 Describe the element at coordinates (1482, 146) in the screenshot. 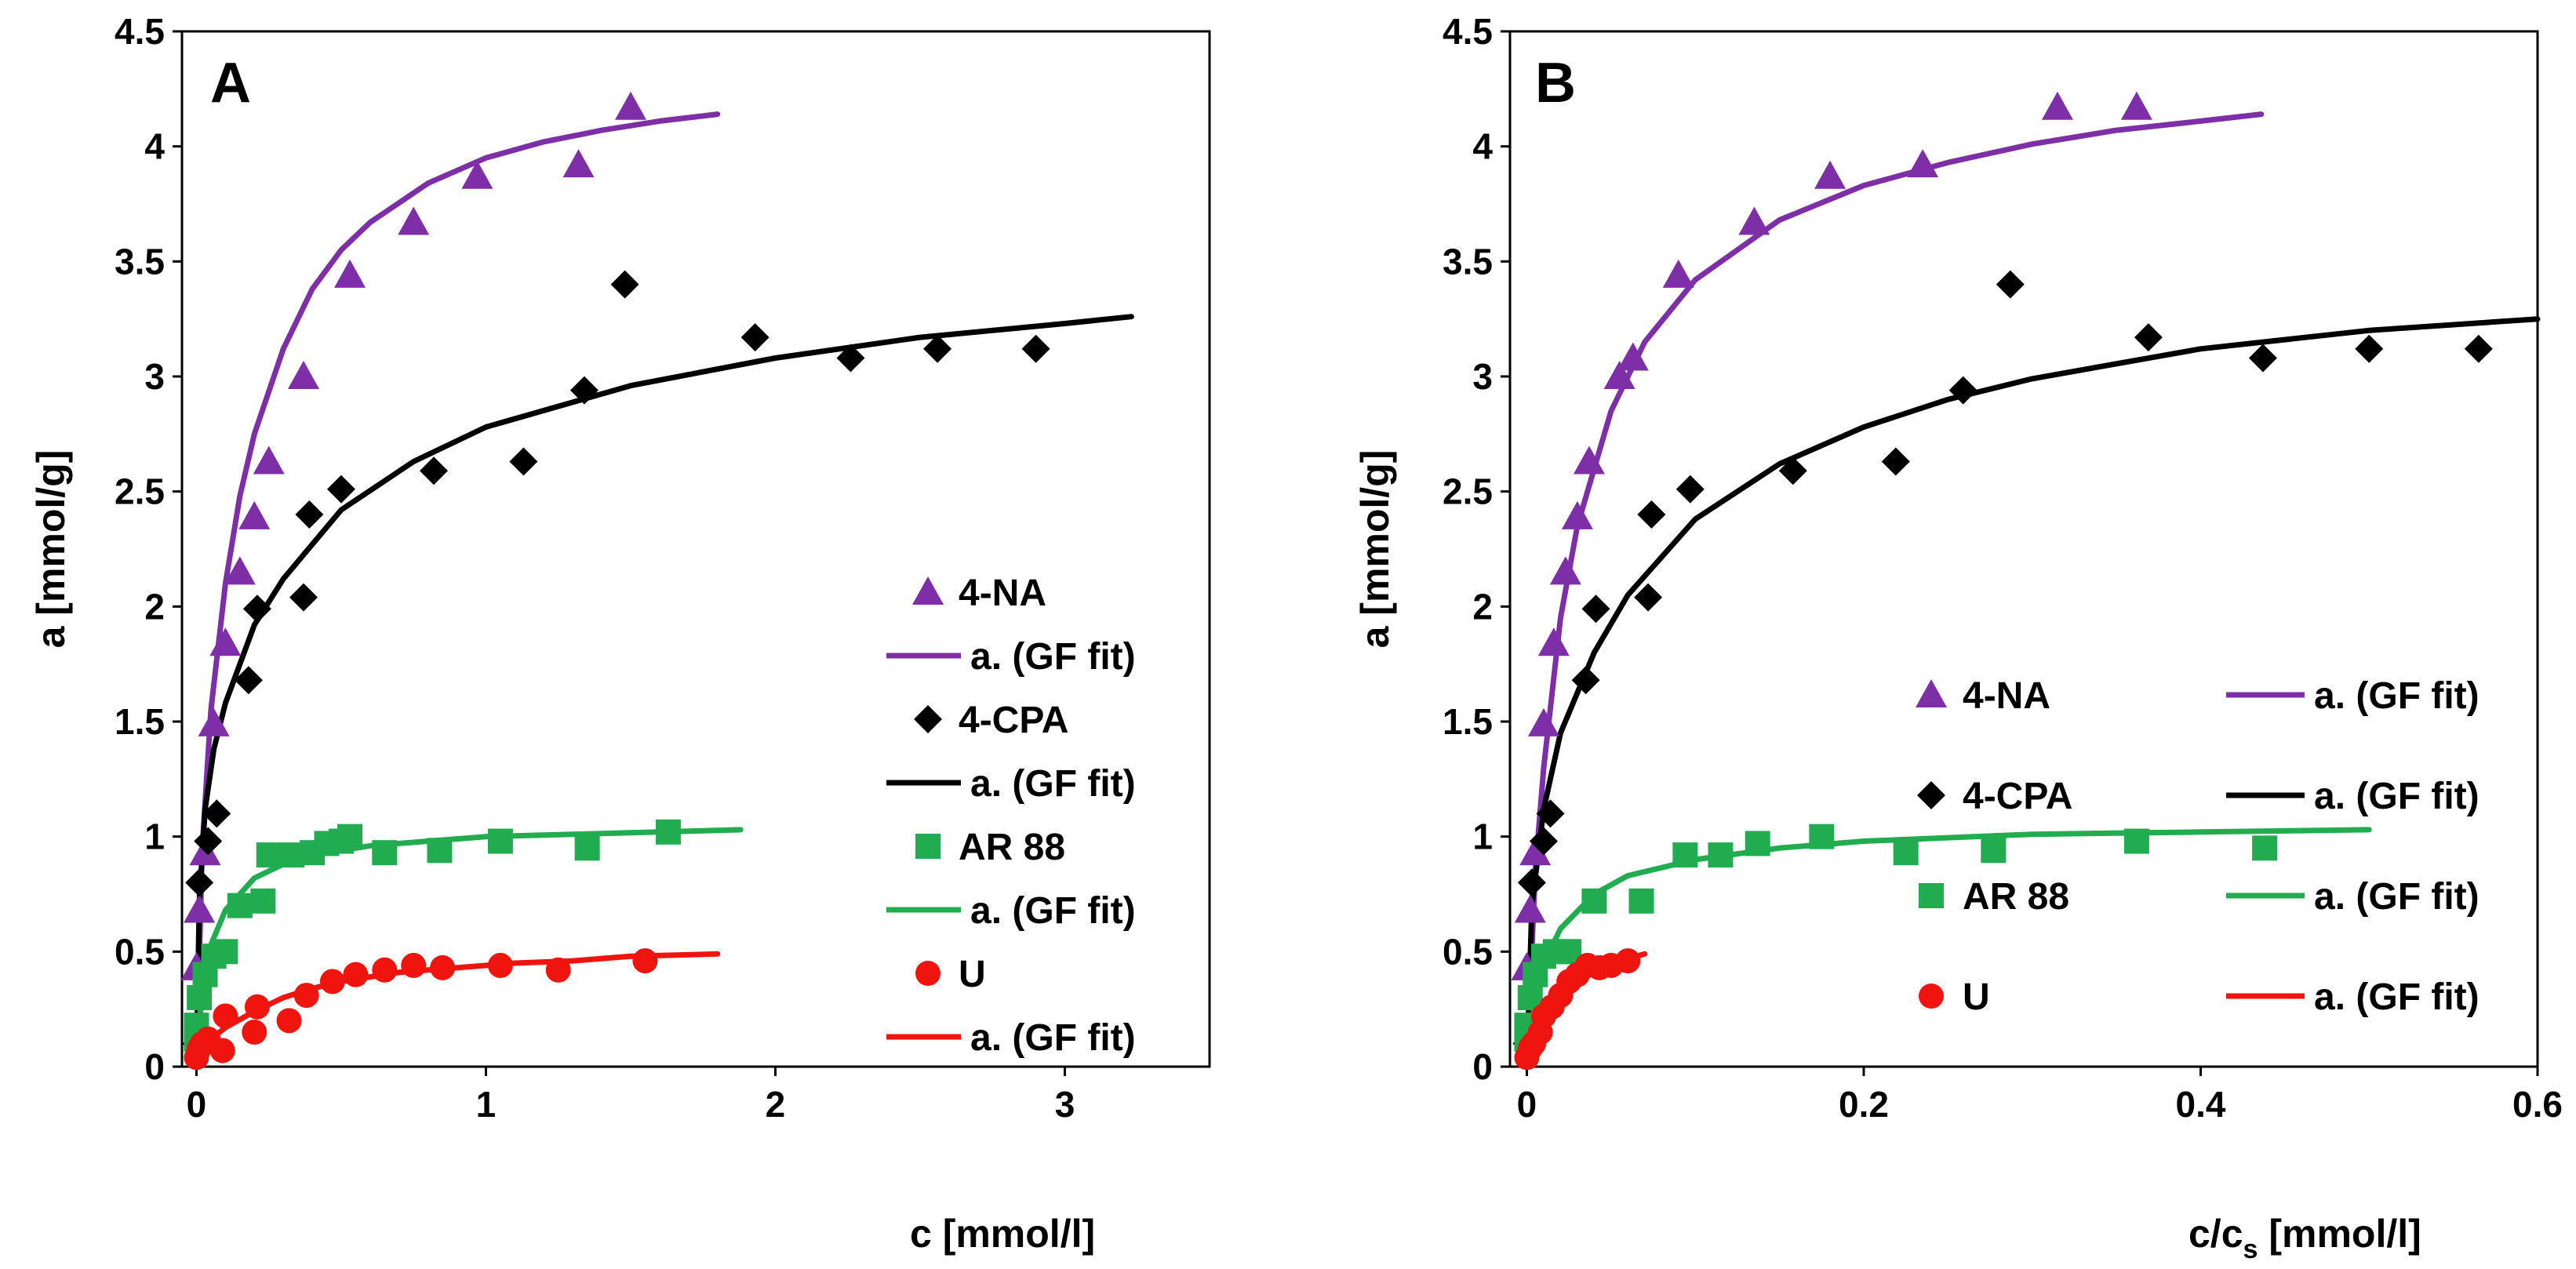

I see `y-tick-label-b: 4` at that location.